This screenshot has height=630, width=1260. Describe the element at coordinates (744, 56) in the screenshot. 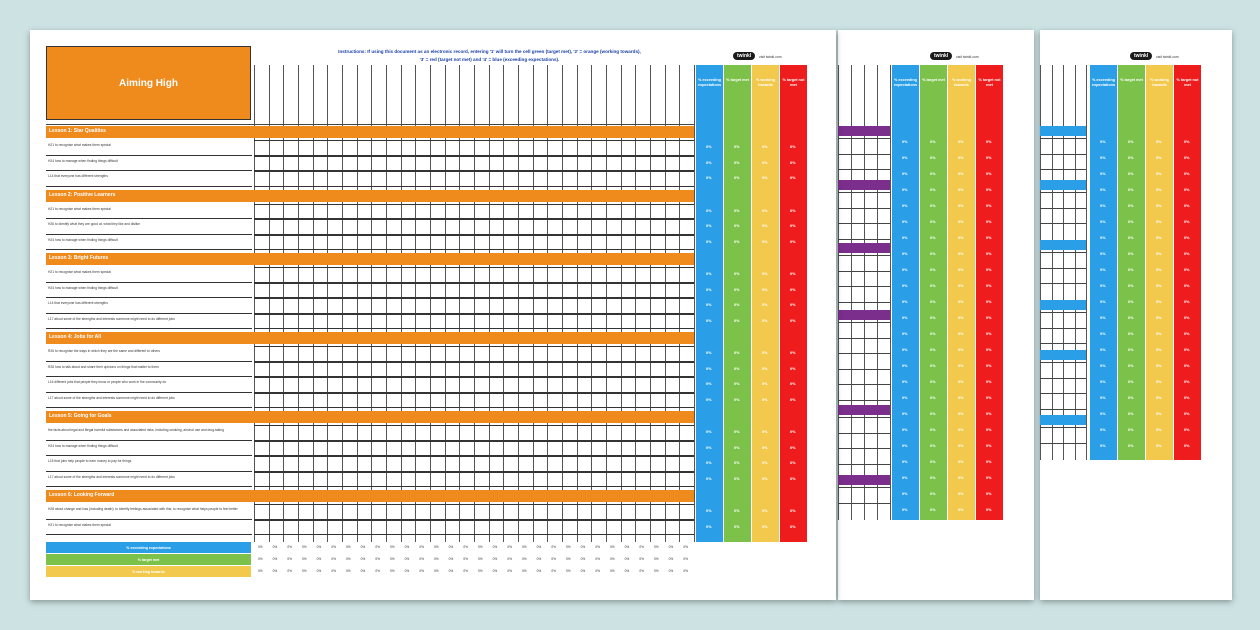

I see `twinkl-logo: twinkl` at that location.